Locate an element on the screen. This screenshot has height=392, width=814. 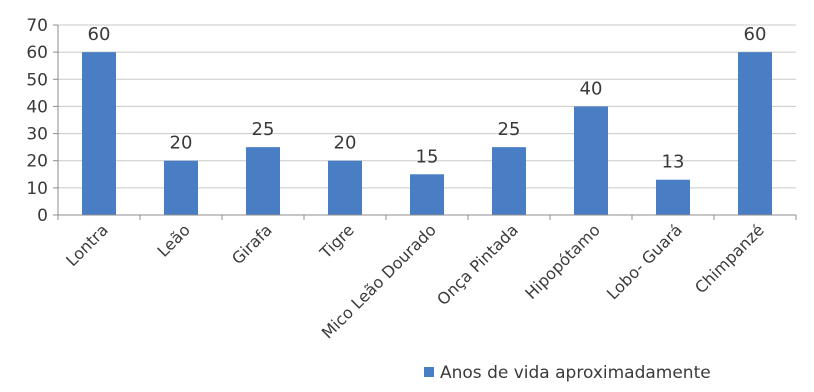
y-tick-label: 30 is located at coordinates (37, 135).